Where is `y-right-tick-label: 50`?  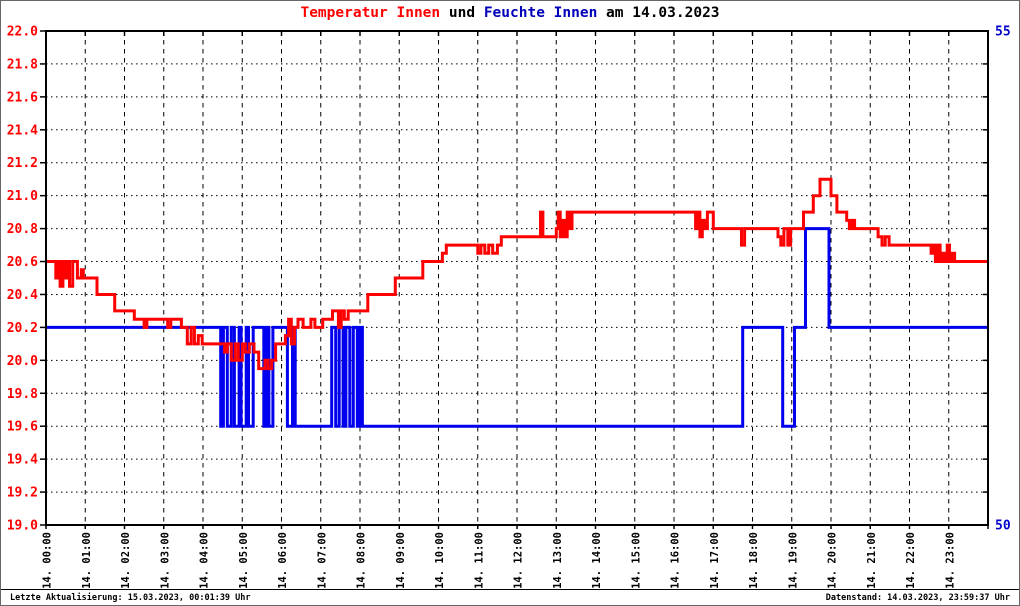
y-right-tick-label: 50 is located at coordinates (1003, 526).